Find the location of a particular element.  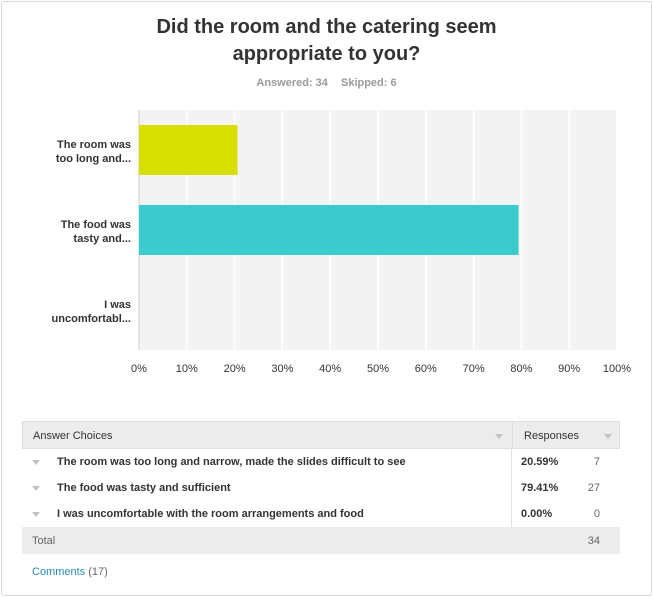

row-count: 0 is located at coordinates (596, 514).